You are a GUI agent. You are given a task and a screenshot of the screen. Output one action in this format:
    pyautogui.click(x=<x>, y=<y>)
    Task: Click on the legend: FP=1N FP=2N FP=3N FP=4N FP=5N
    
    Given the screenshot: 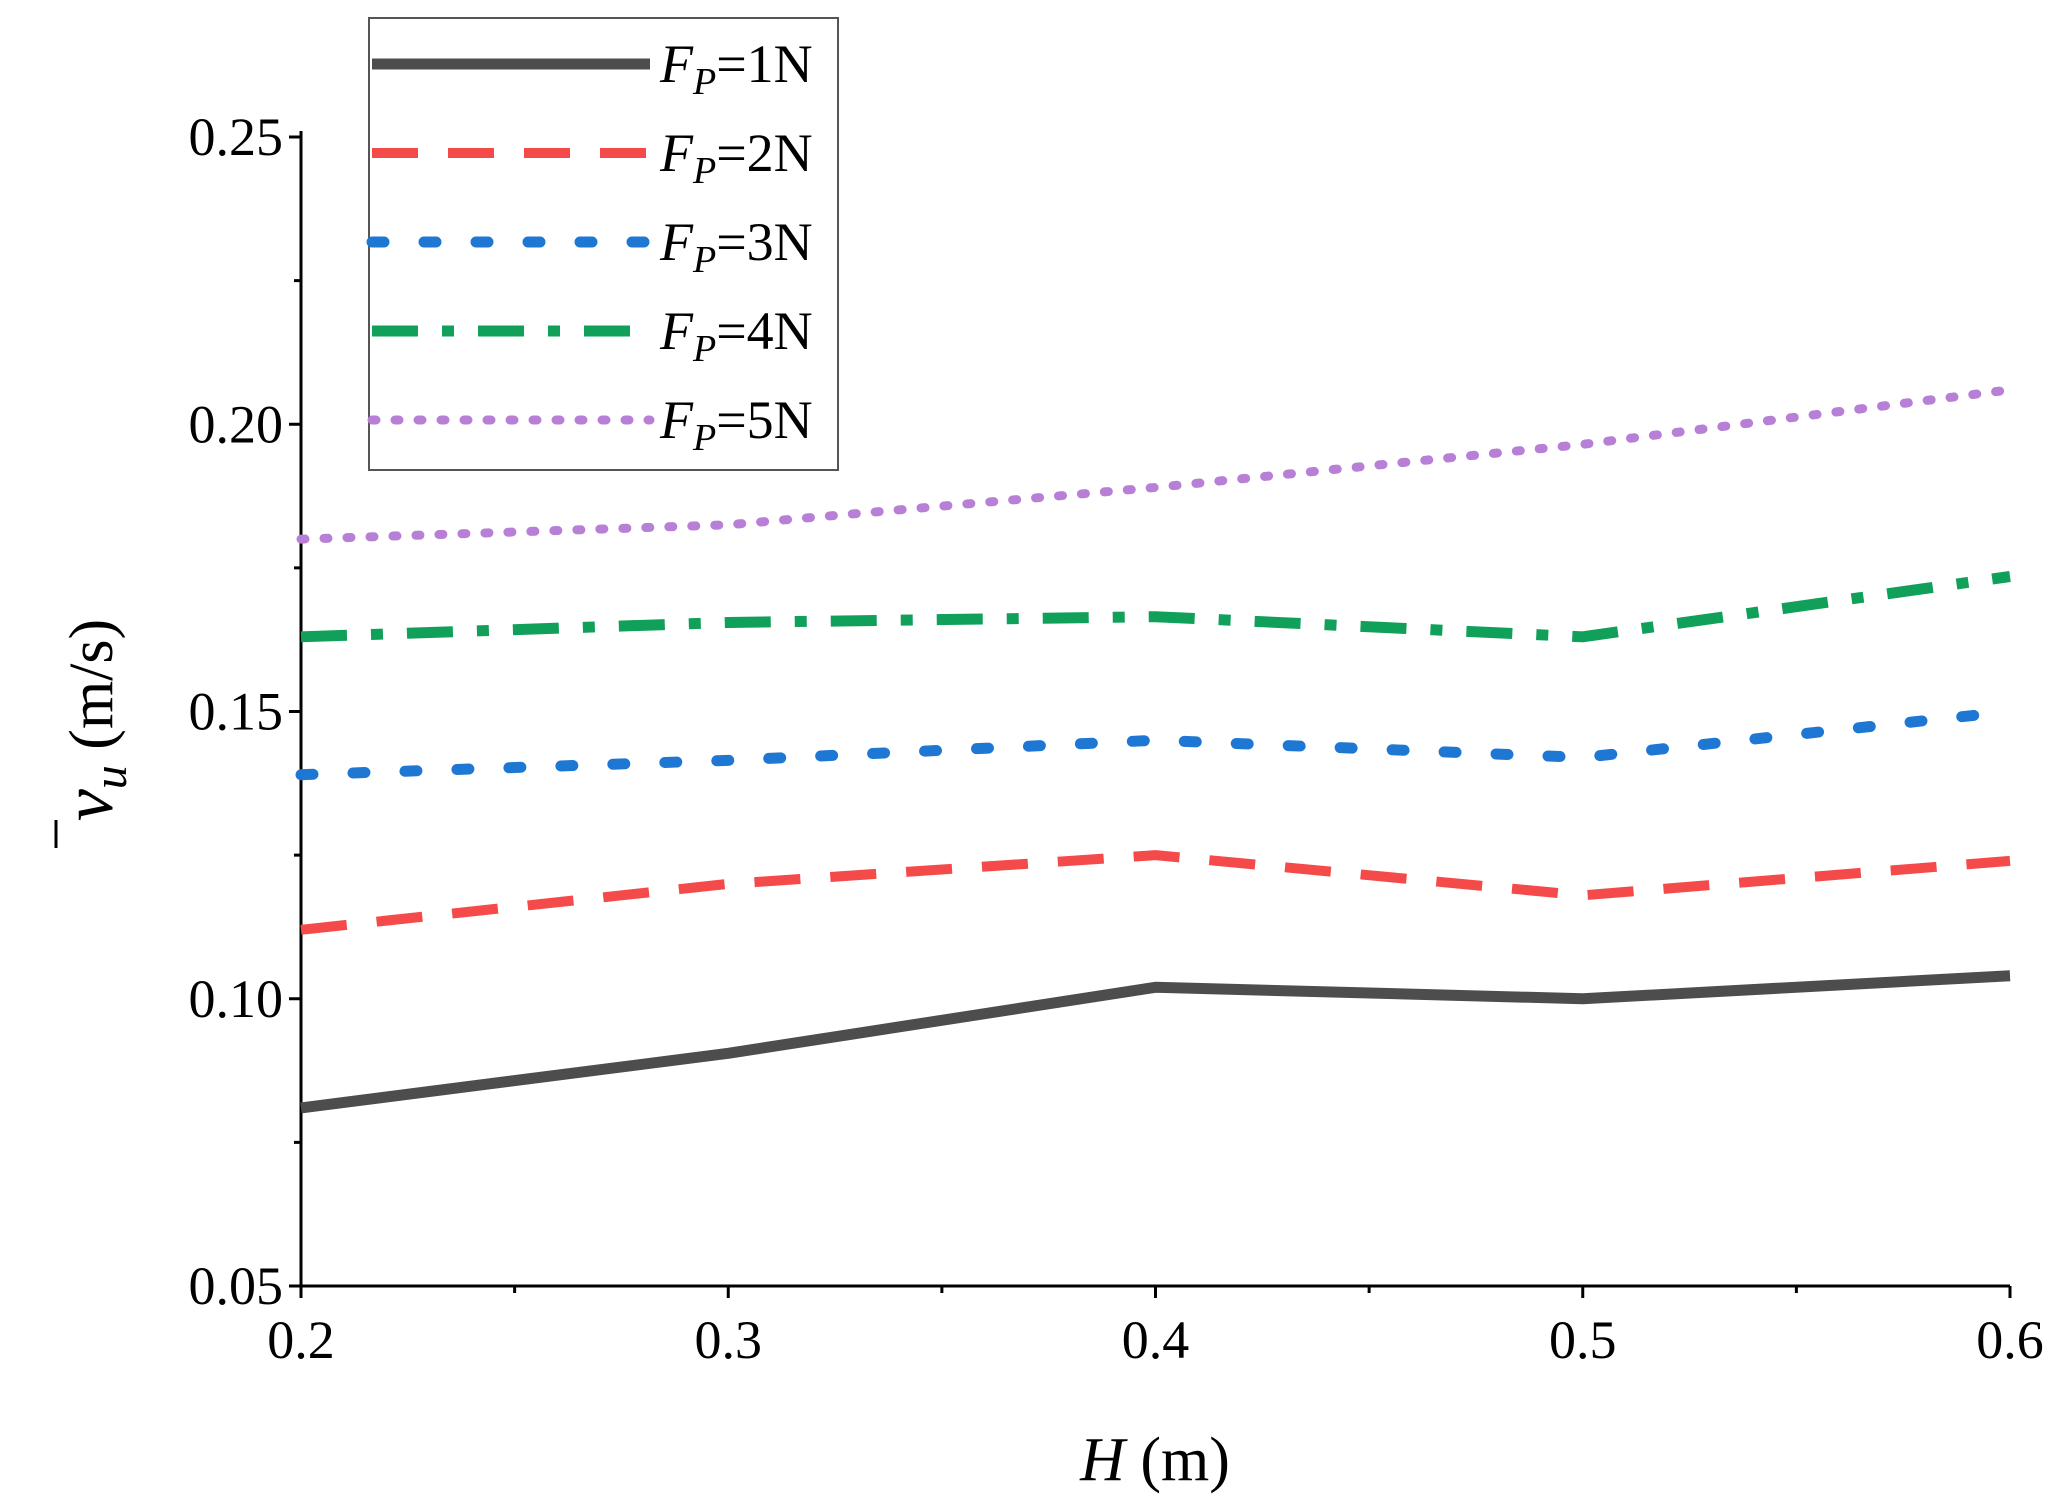 What is the action you would take?
    pyautogui.click(x=602, y=244)
    